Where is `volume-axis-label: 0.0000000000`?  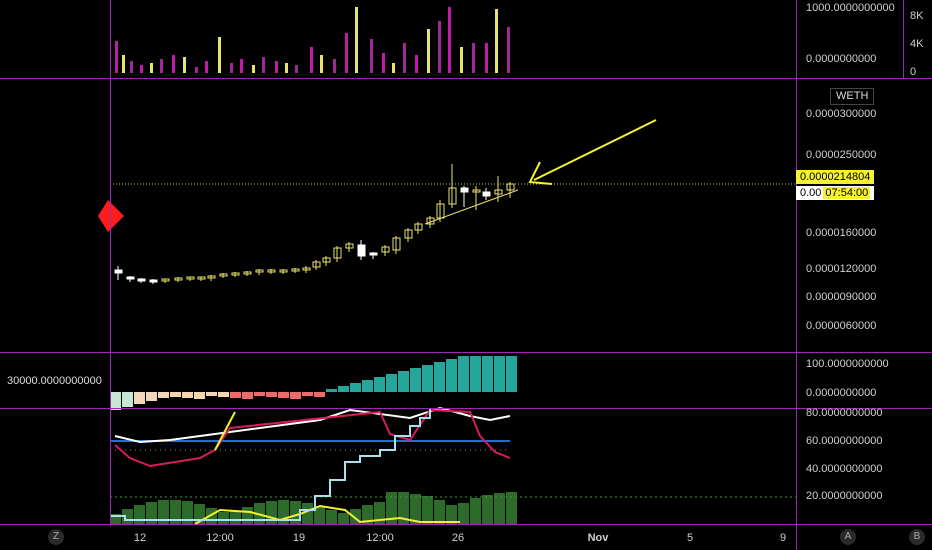
volume-axis-label: 0.0000000000 is located at coordinates (841, 59).